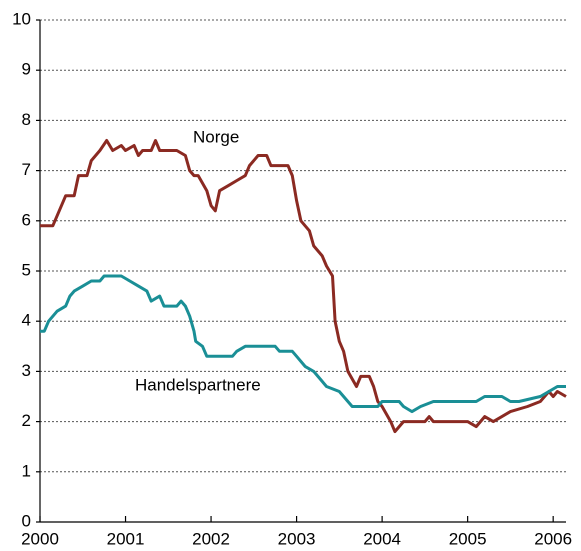 This screenshot has width=581, height=551. Describe the element at coordinates (26, 119) in the screenshot. I see `y-tick-label: 8` at that location.